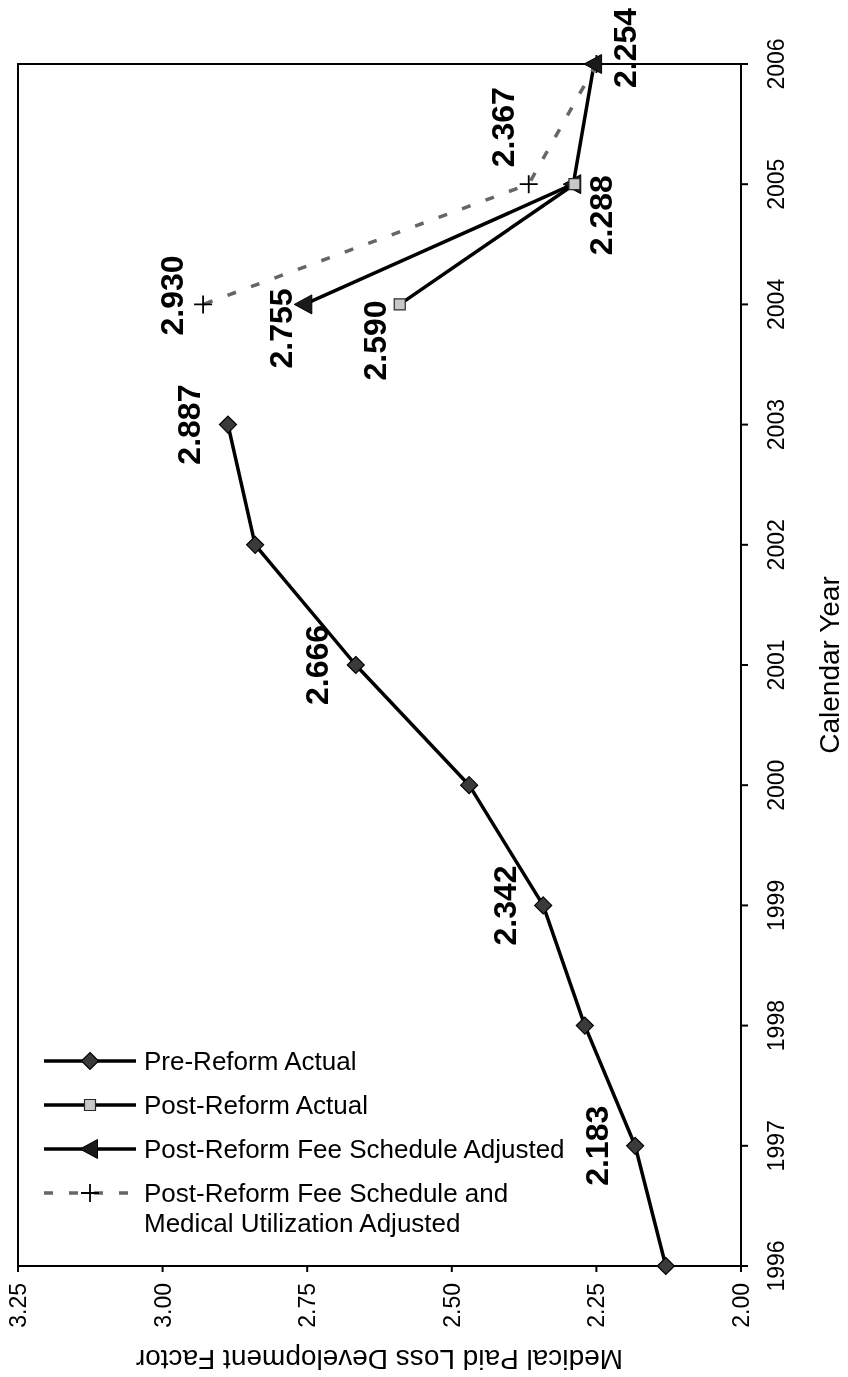 The width and height of the screenshot is (848, 1377). I want to click on x-tick-label: 2.50, so click(451, 1305).